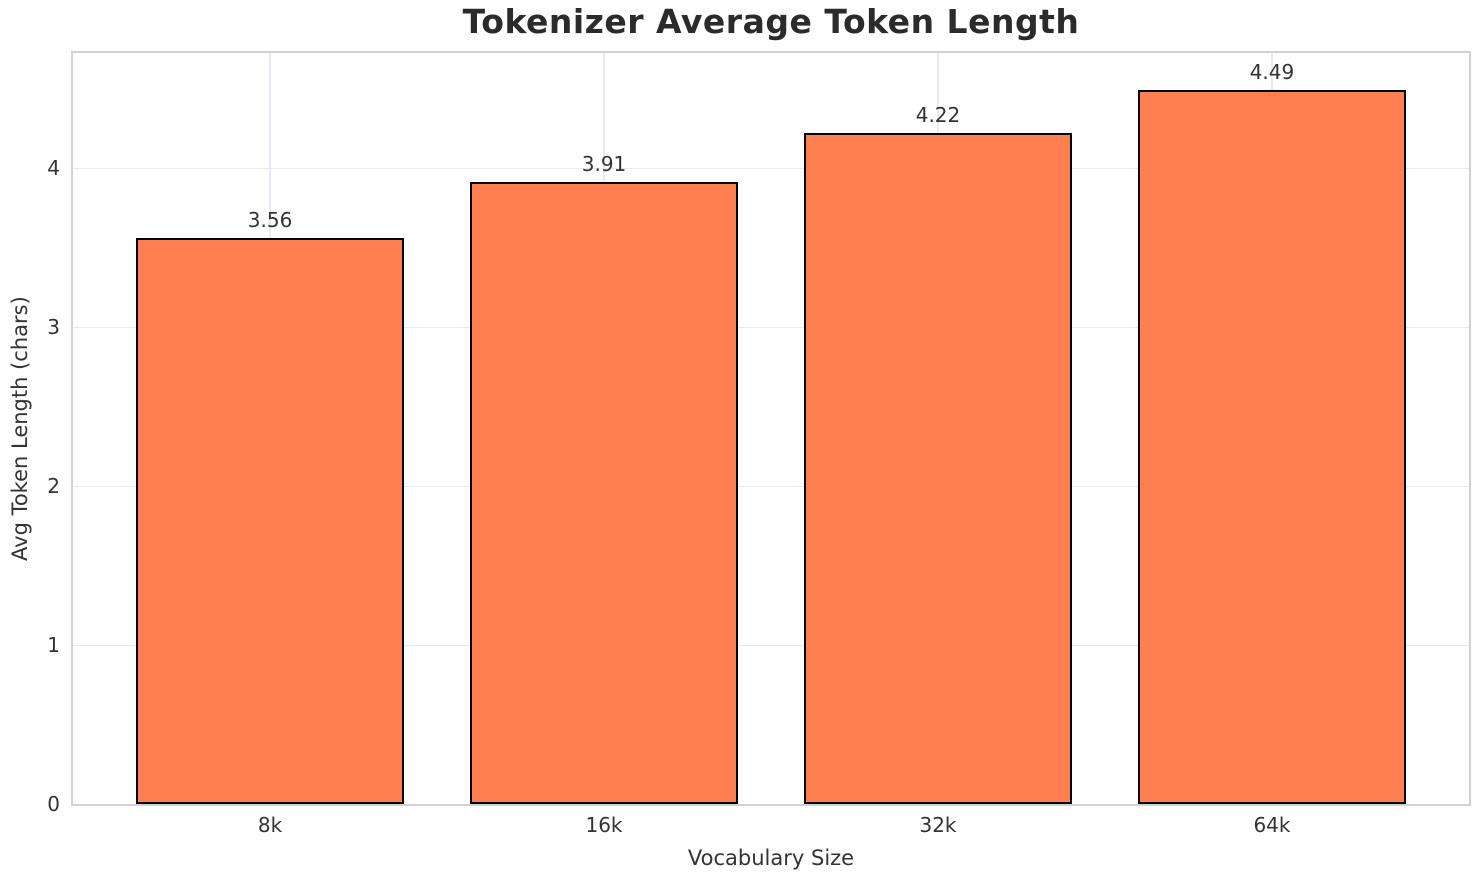  Describe the element at coordinates (604, 825) in the screenshot. I see `x-tick-label: 16k` at that location.